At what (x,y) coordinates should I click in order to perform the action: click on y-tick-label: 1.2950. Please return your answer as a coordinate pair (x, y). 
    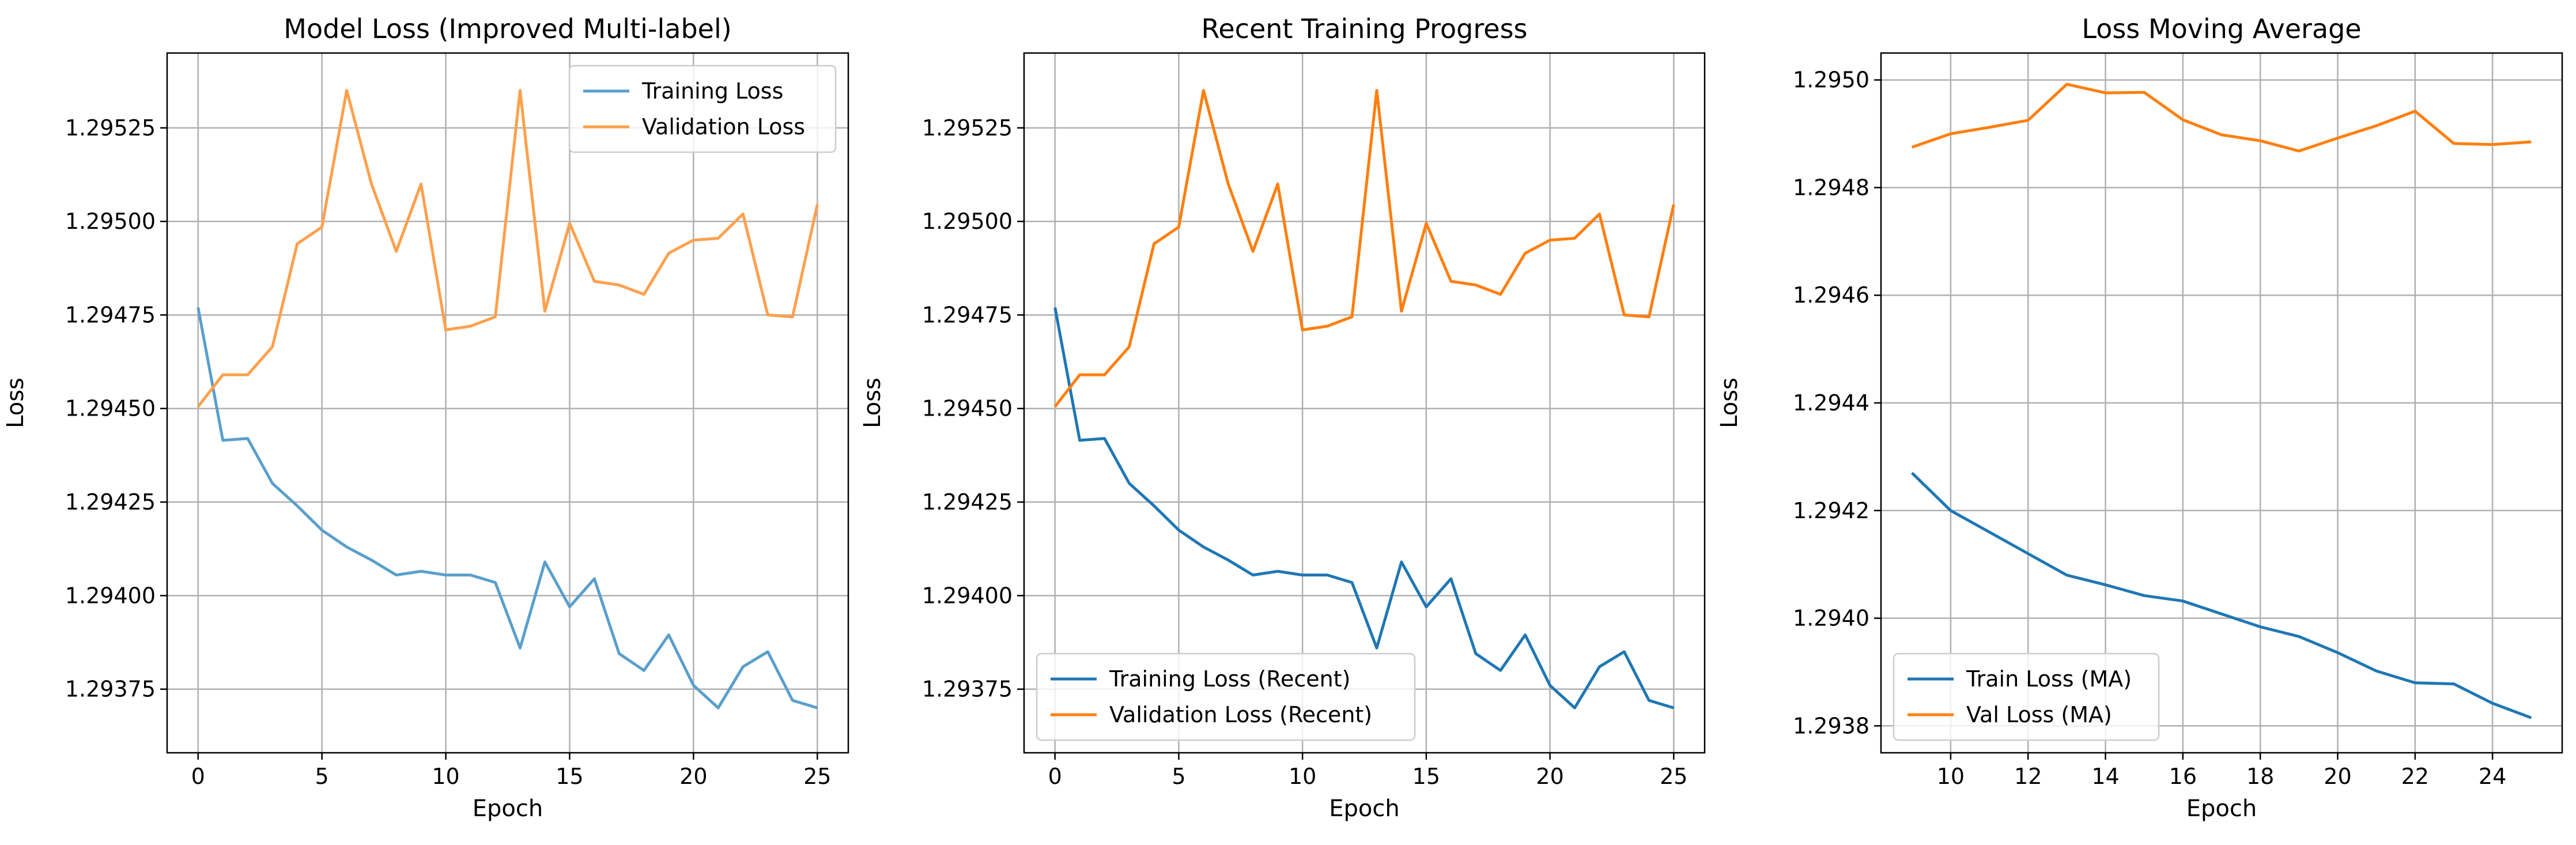
    Looking at the image, I should click on (1831, 80).